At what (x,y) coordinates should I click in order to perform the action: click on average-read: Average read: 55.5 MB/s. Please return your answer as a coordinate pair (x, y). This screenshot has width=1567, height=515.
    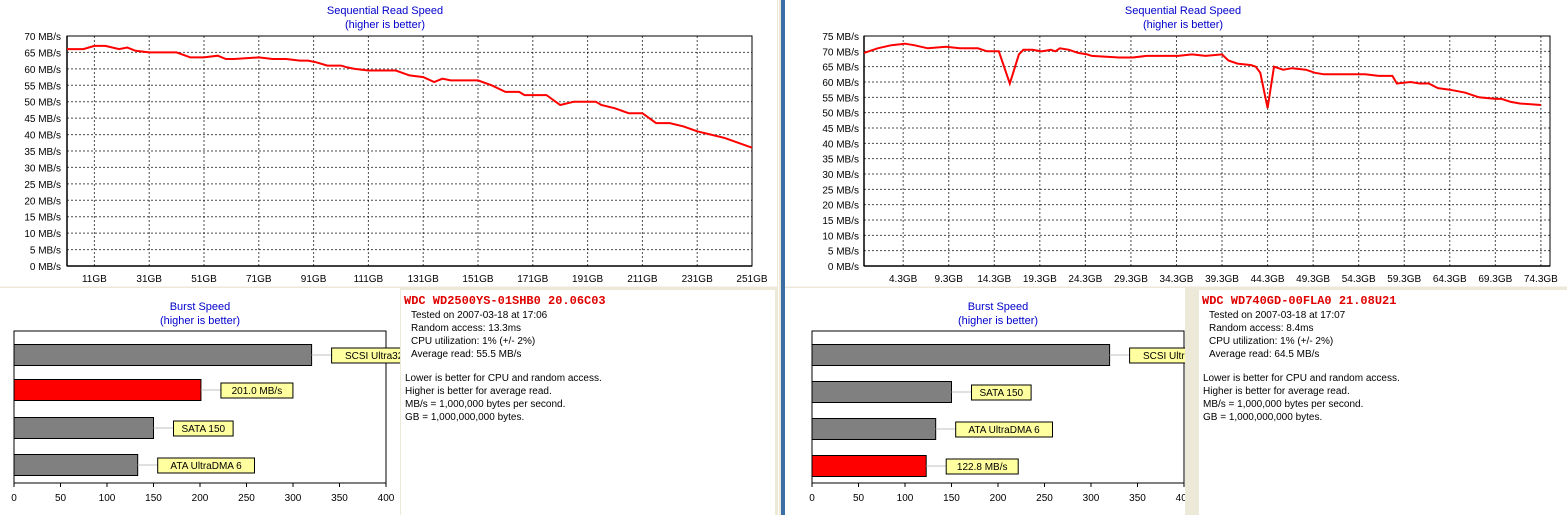
    Looking at the image, I should click on (466, 354).